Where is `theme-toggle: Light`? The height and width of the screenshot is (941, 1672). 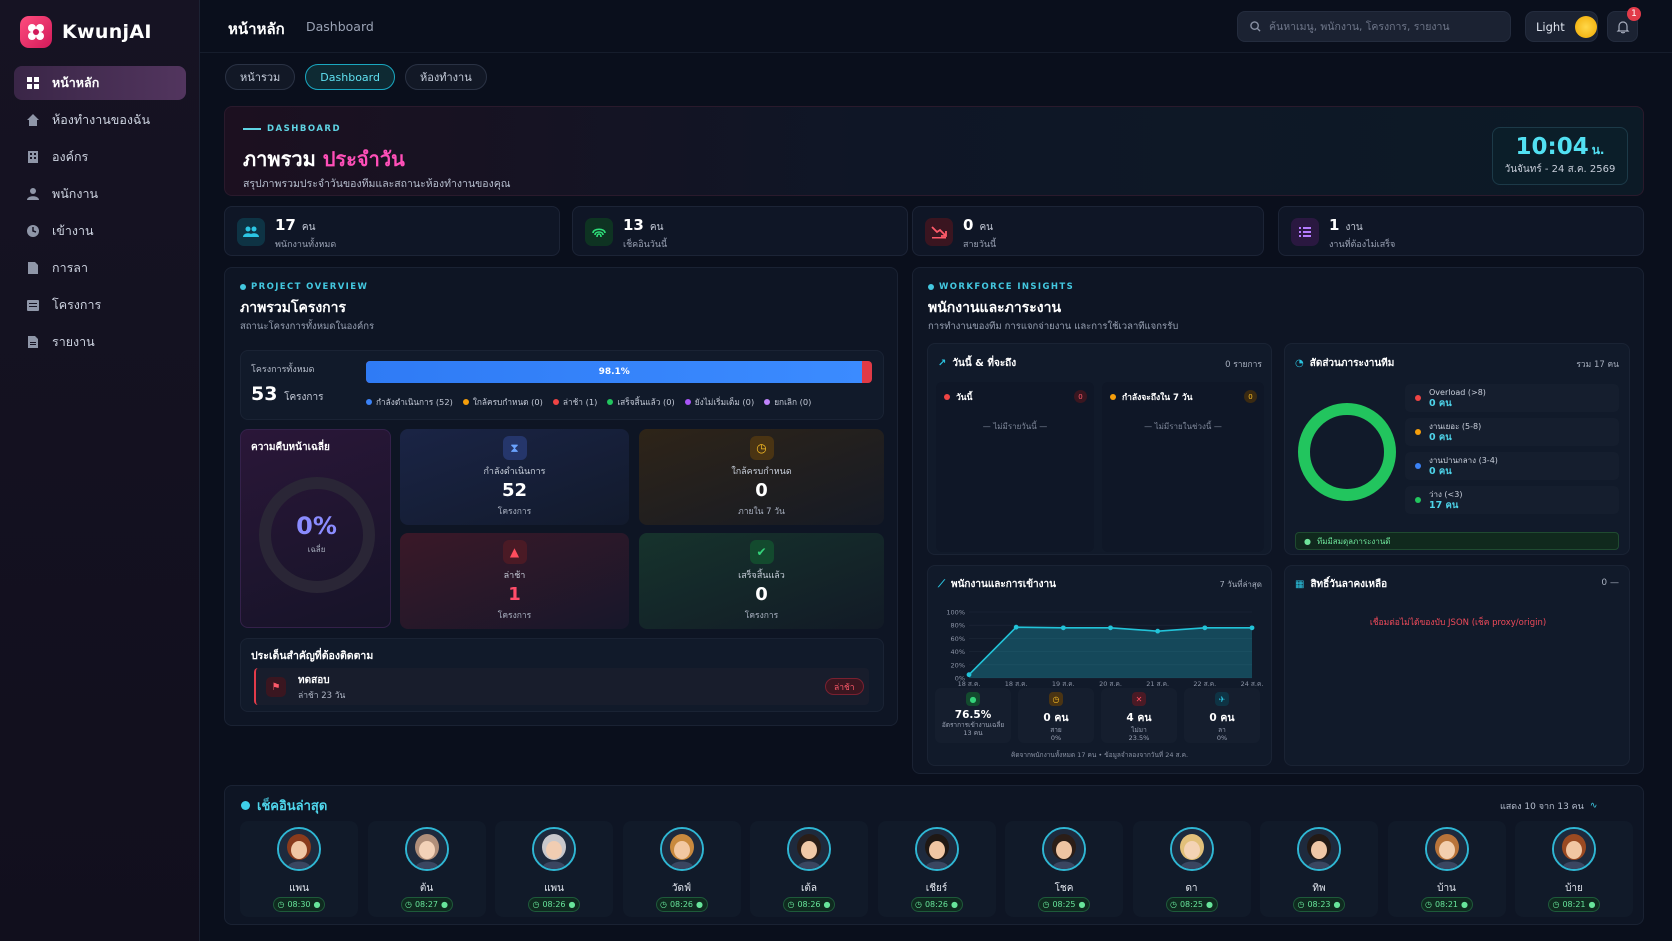
theme-toggle: Light is located at coordinates (1561, 26).